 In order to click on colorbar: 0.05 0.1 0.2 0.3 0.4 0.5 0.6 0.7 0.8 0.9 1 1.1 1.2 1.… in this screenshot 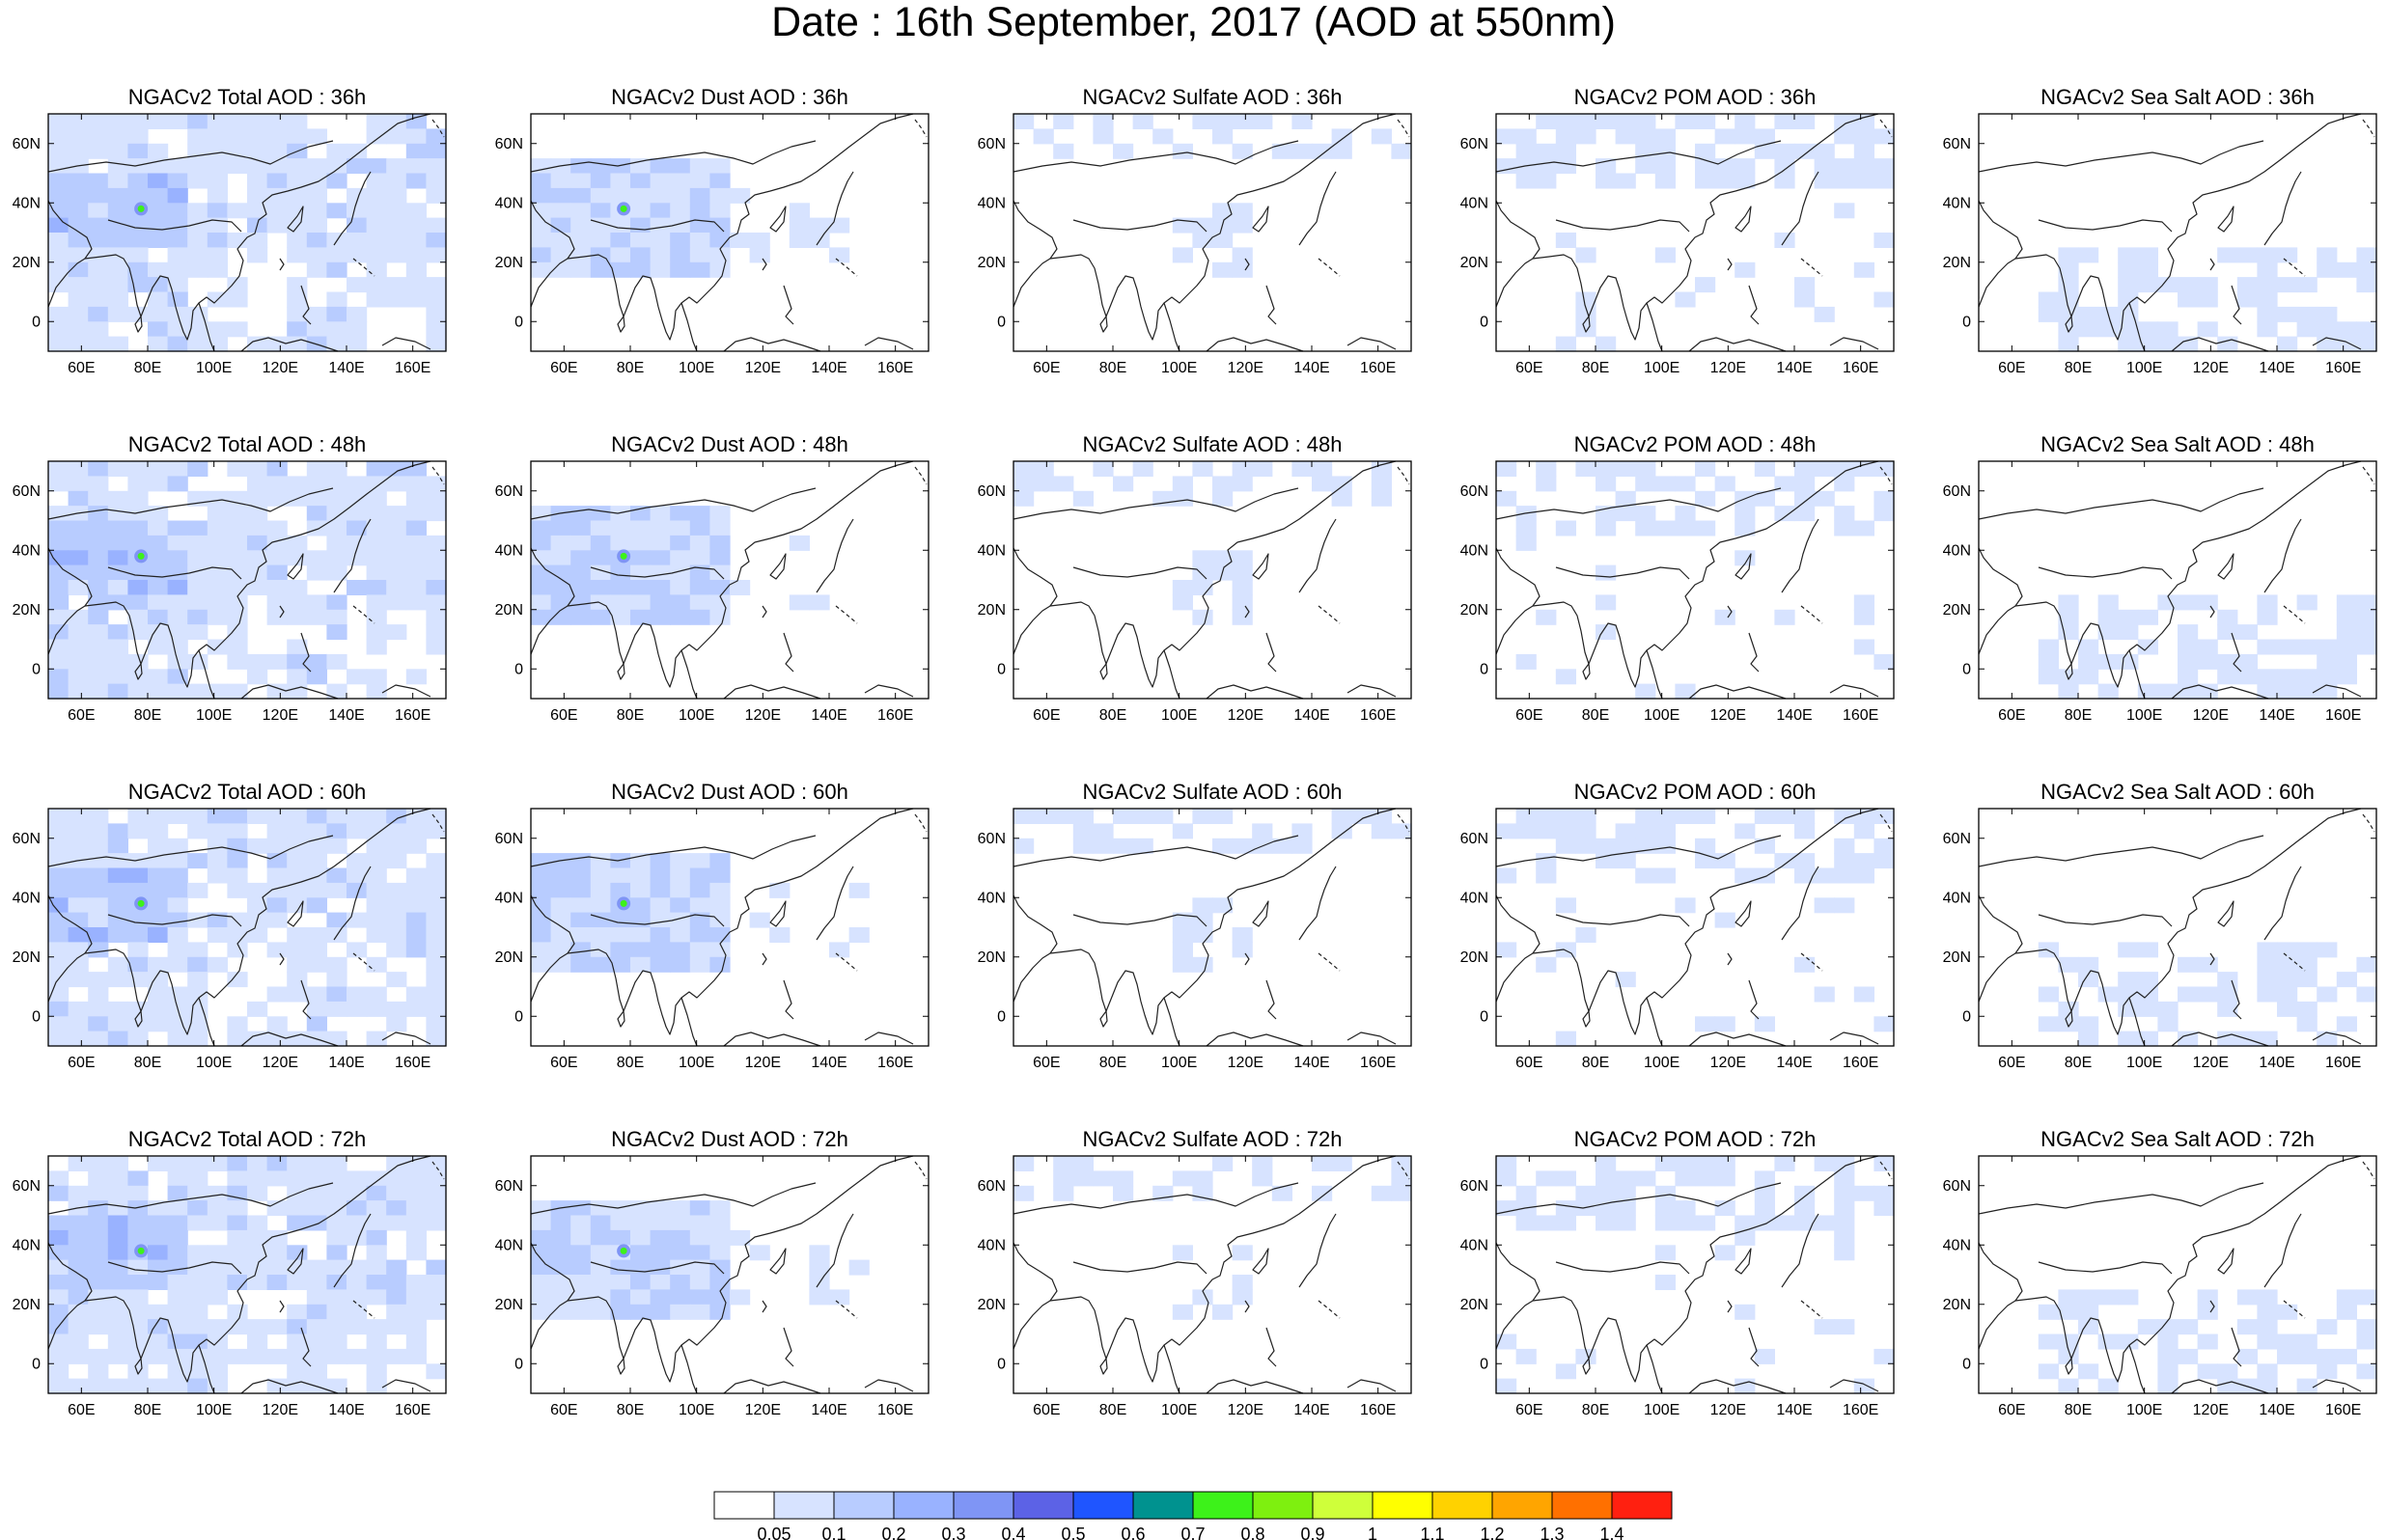, I will do `click(1193, 1516)`.